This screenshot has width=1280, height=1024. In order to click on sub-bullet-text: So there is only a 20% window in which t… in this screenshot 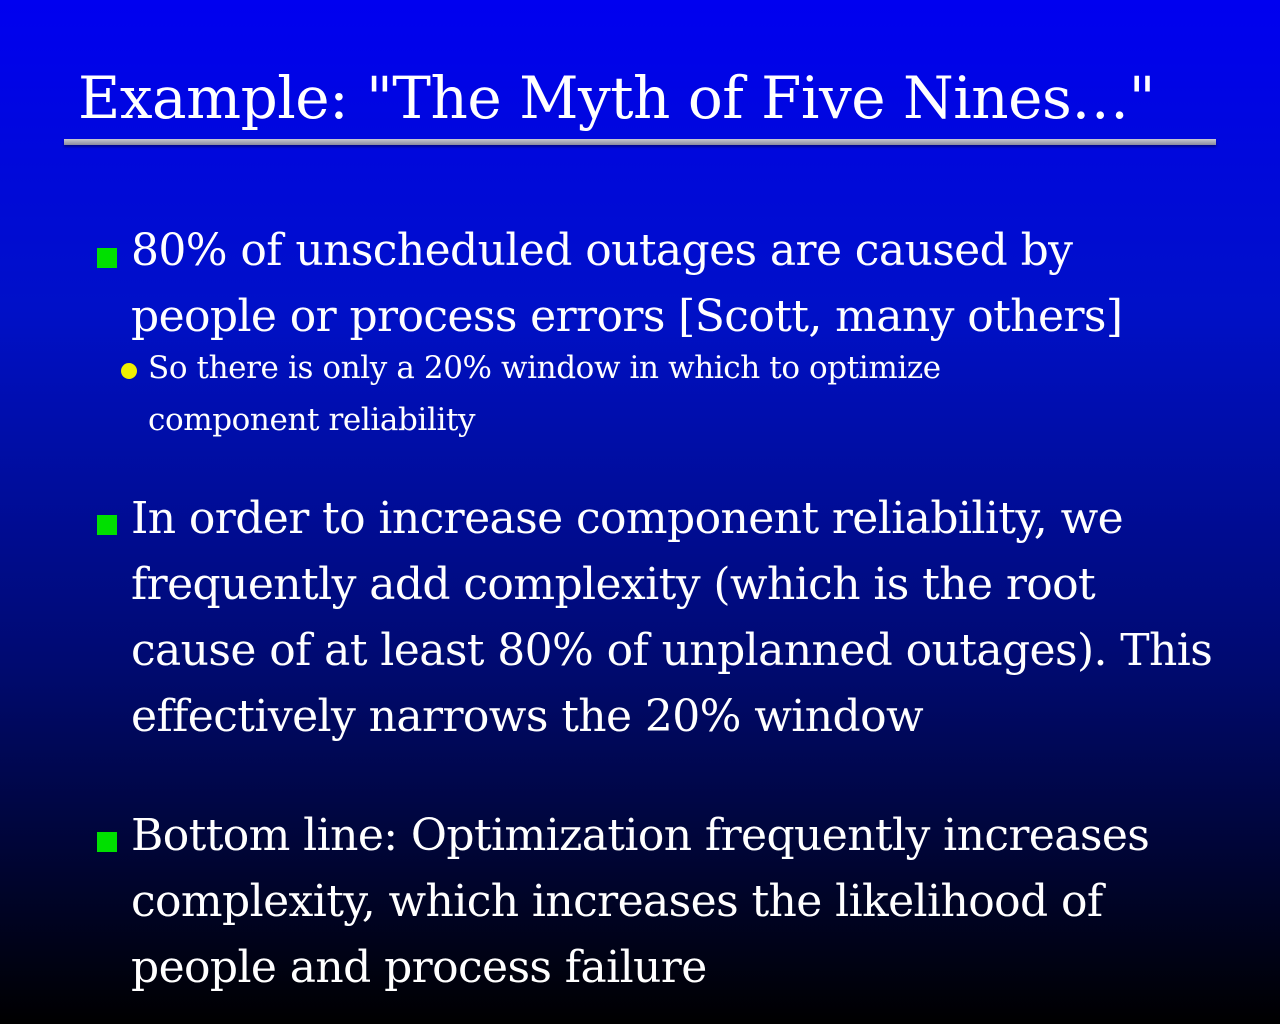, I will do `click(544, 394)`.